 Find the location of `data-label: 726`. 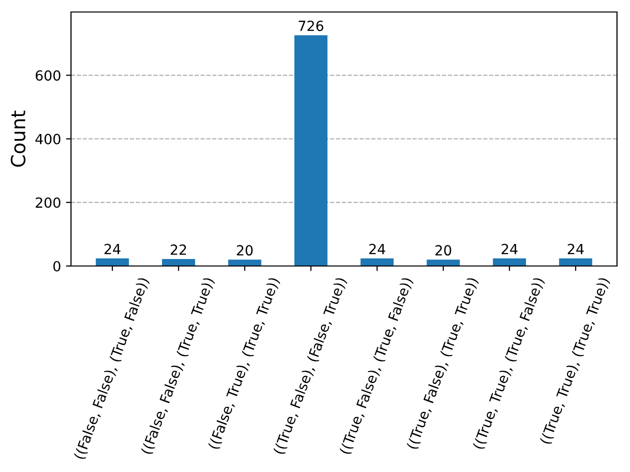

data-label: 726 is located at coordinates (311, 26).